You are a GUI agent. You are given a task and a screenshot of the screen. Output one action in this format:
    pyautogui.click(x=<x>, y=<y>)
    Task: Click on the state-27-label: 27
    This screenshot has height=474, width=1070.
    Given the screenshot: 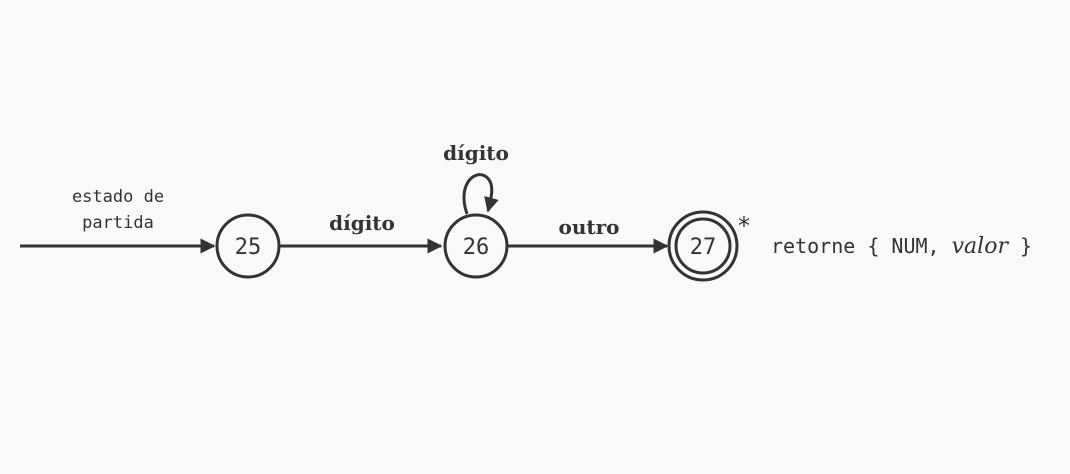 What is the action you would take?
    pyautogui.click(x=703, y=247)
    